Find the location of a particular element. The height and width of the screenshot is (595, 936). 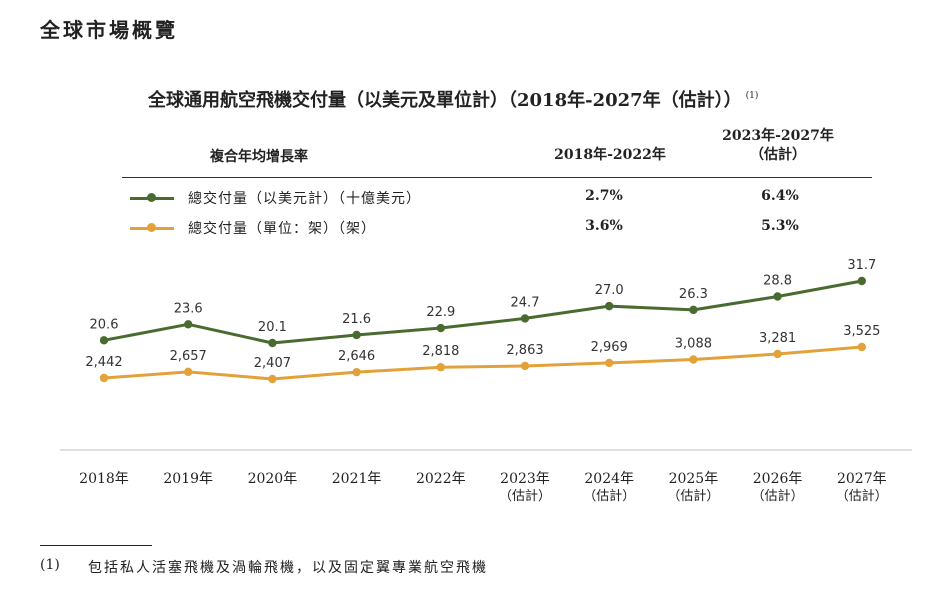

x-tick-sublabel-6: （估計） is located at coordinates (609, 496).